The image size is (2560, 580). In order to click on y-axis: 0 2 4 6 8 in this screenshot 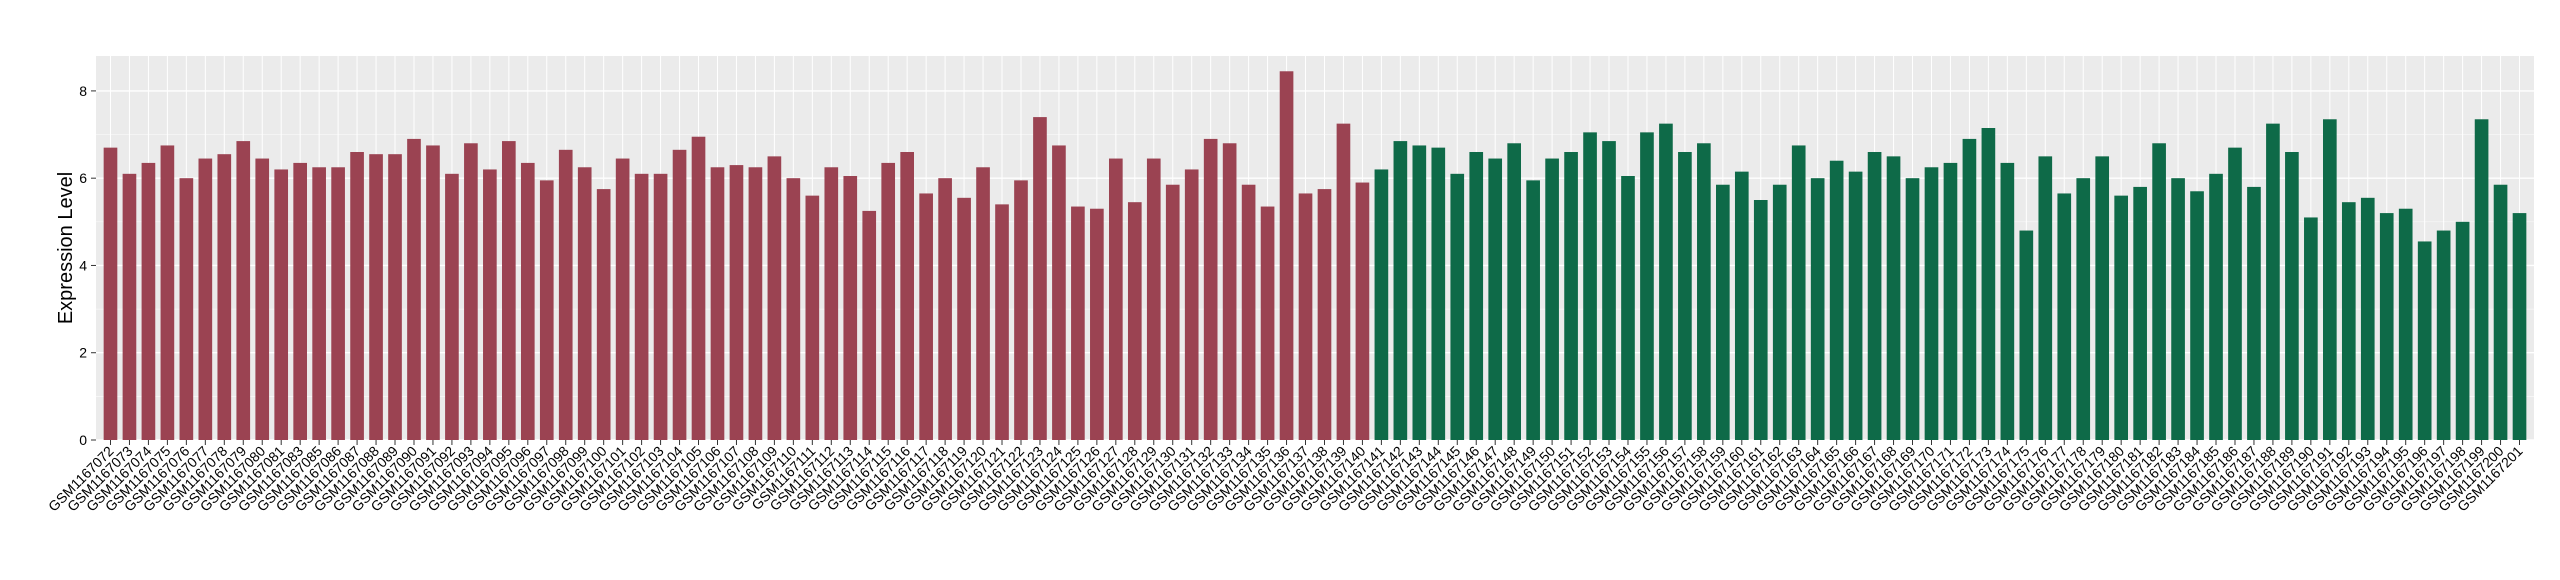, I will do `click(87, 265)`.